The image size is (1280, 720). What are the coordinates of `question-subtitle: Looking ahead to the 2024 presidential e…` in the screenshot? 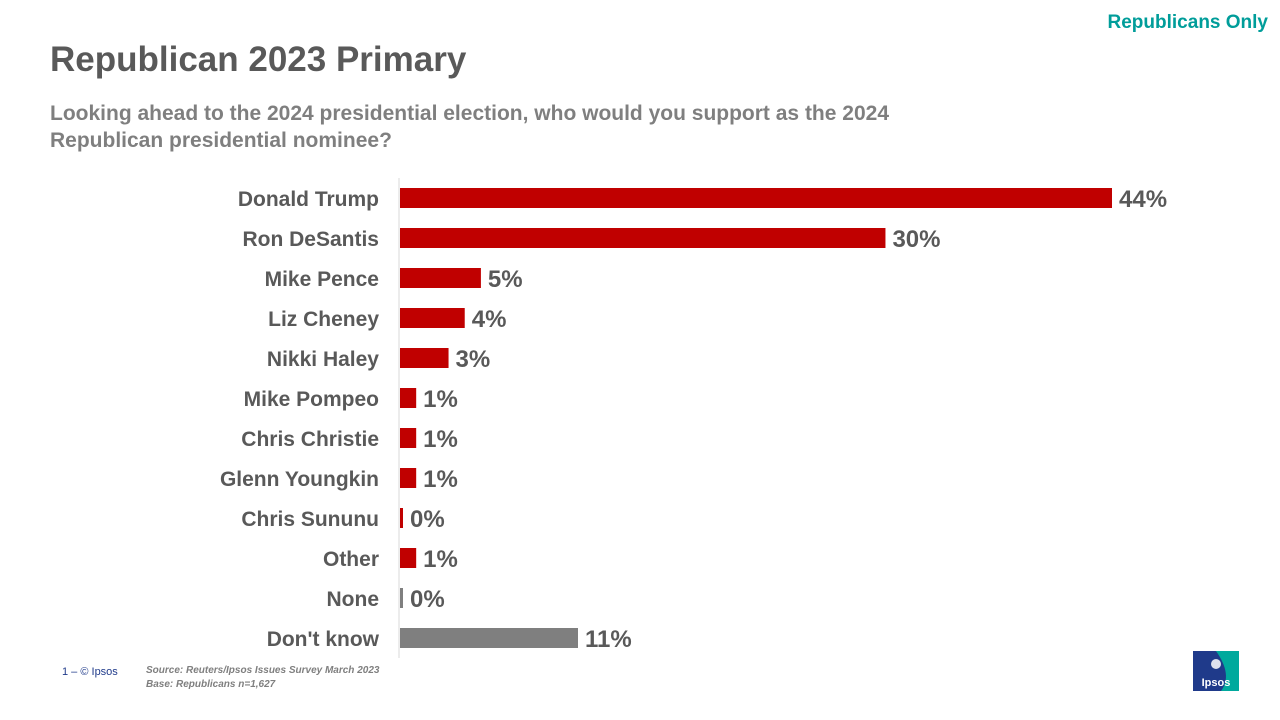 It's located at (469, 127).